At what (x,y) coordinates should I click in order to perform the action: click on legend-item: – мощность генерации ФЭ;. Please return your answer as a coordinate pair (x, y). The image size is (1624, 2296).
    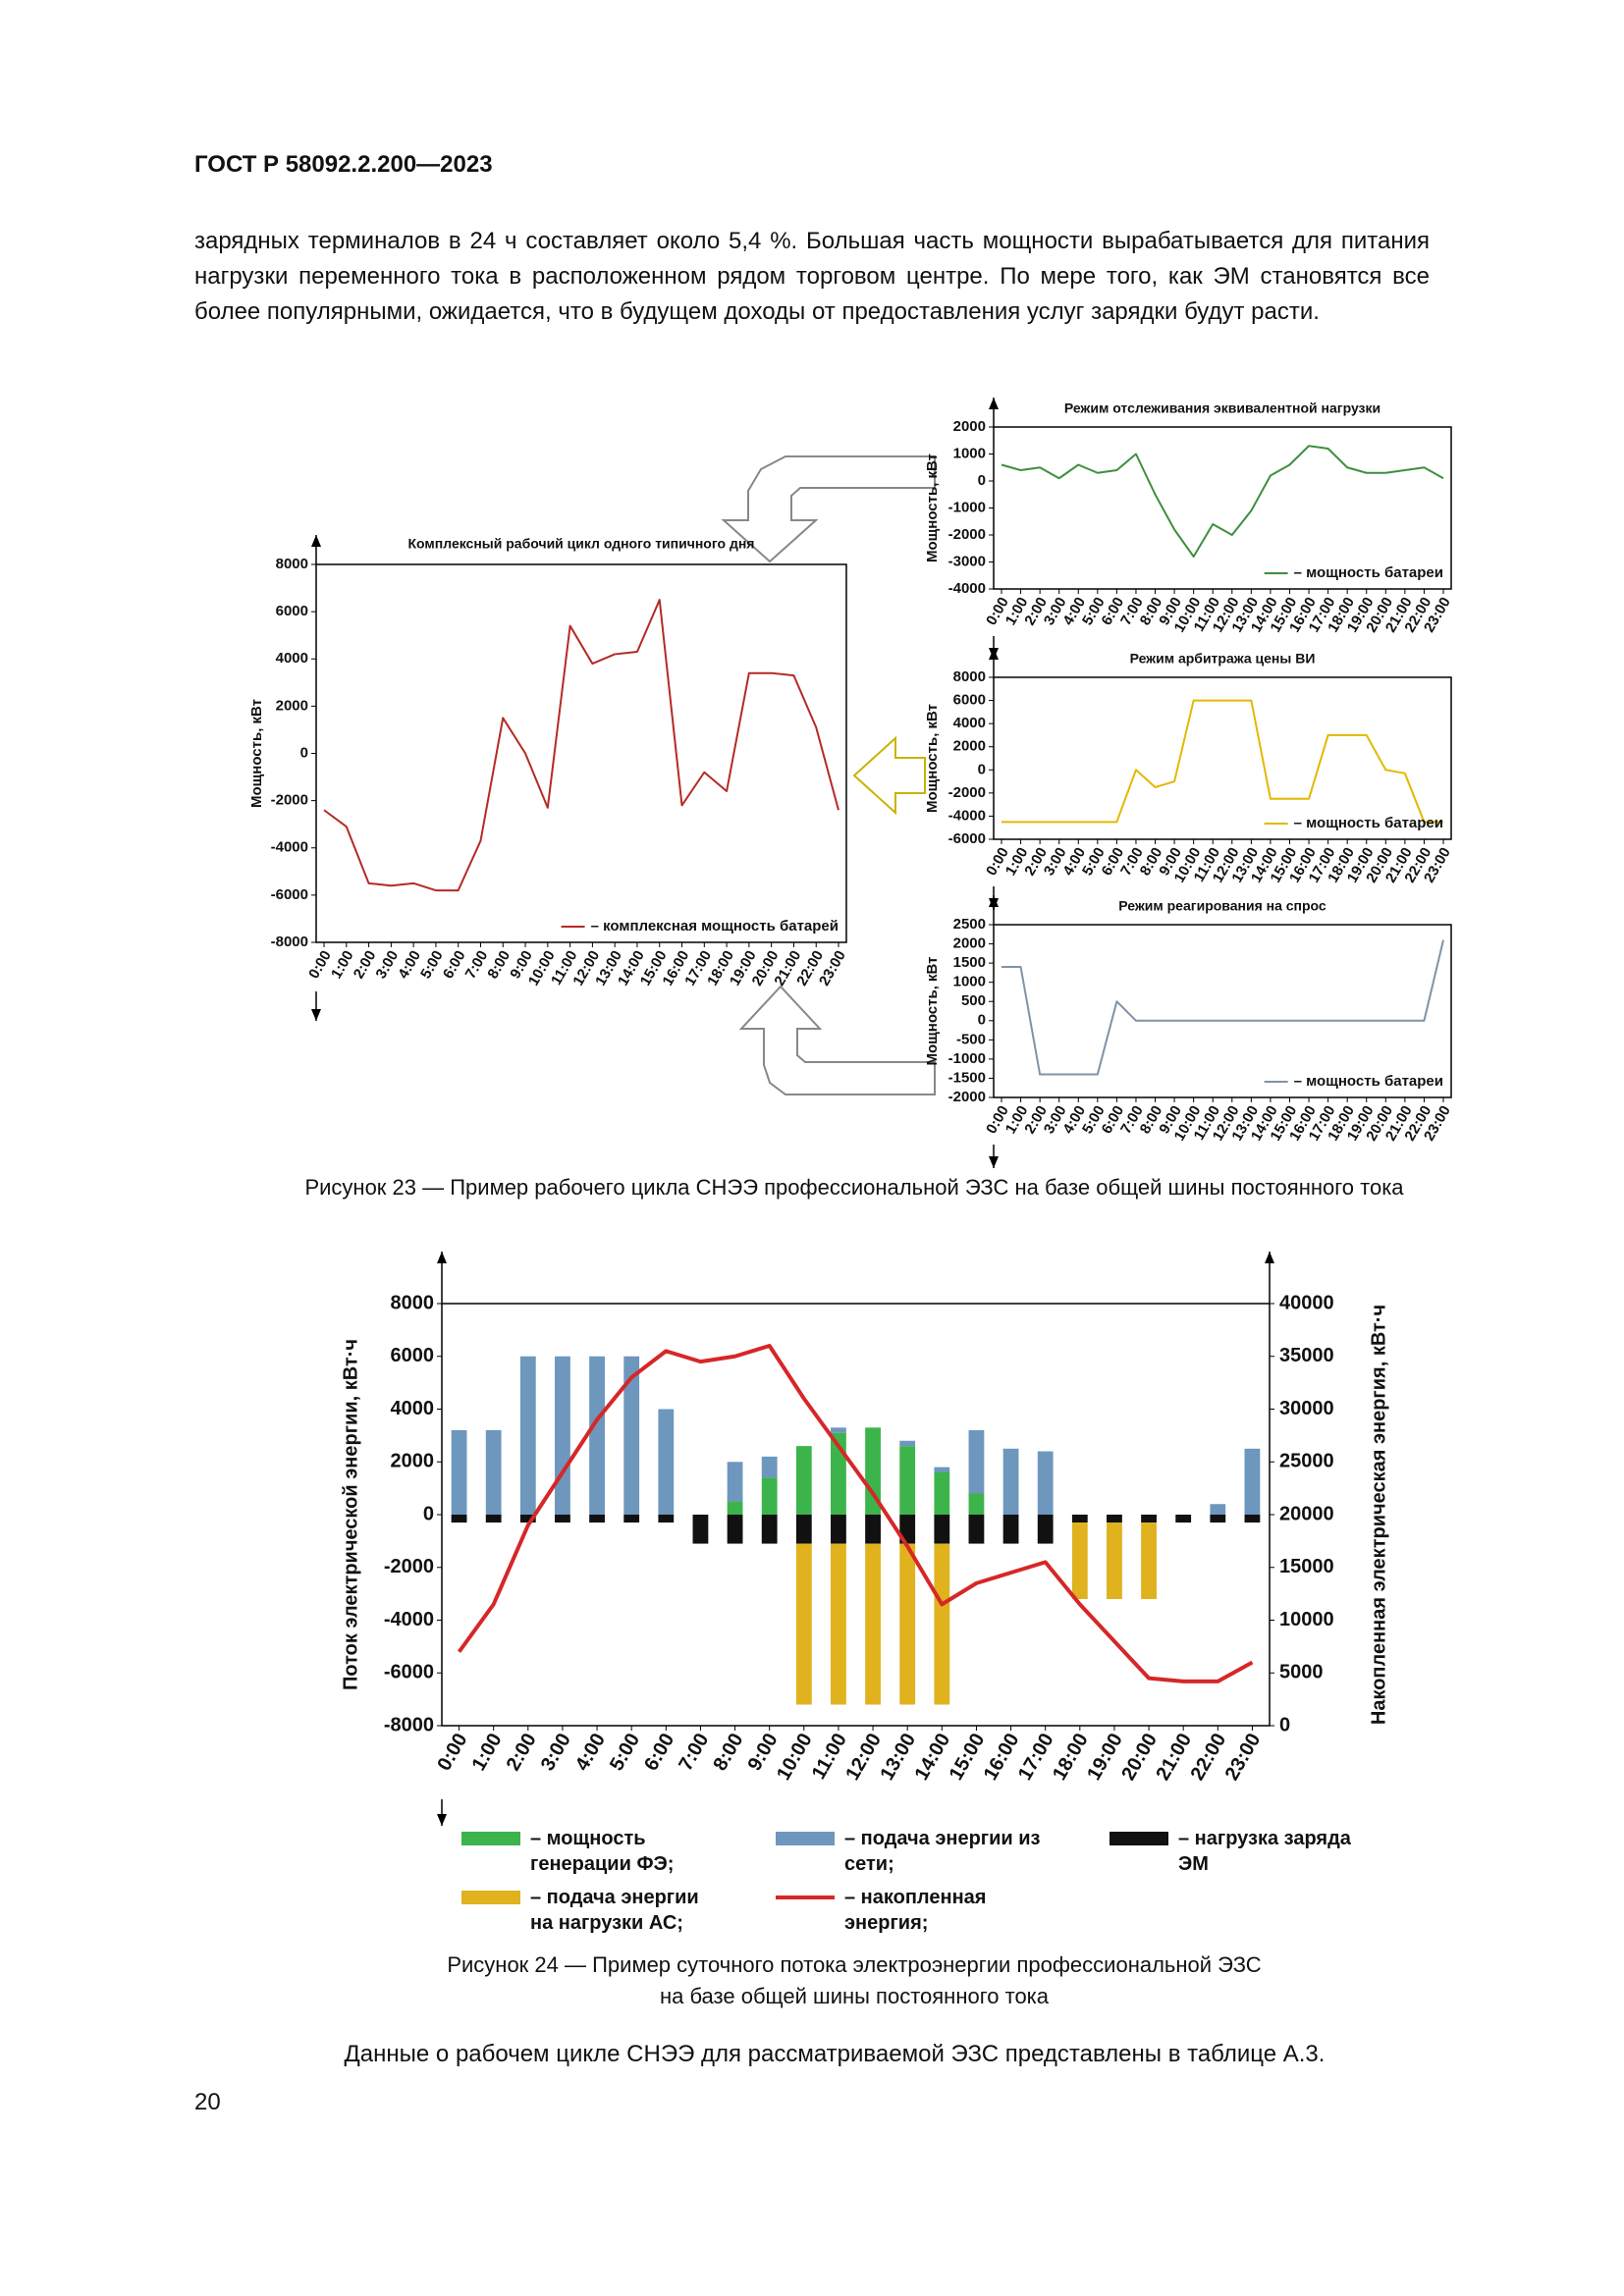
    Looking at the image, I should click on (618, 1852).